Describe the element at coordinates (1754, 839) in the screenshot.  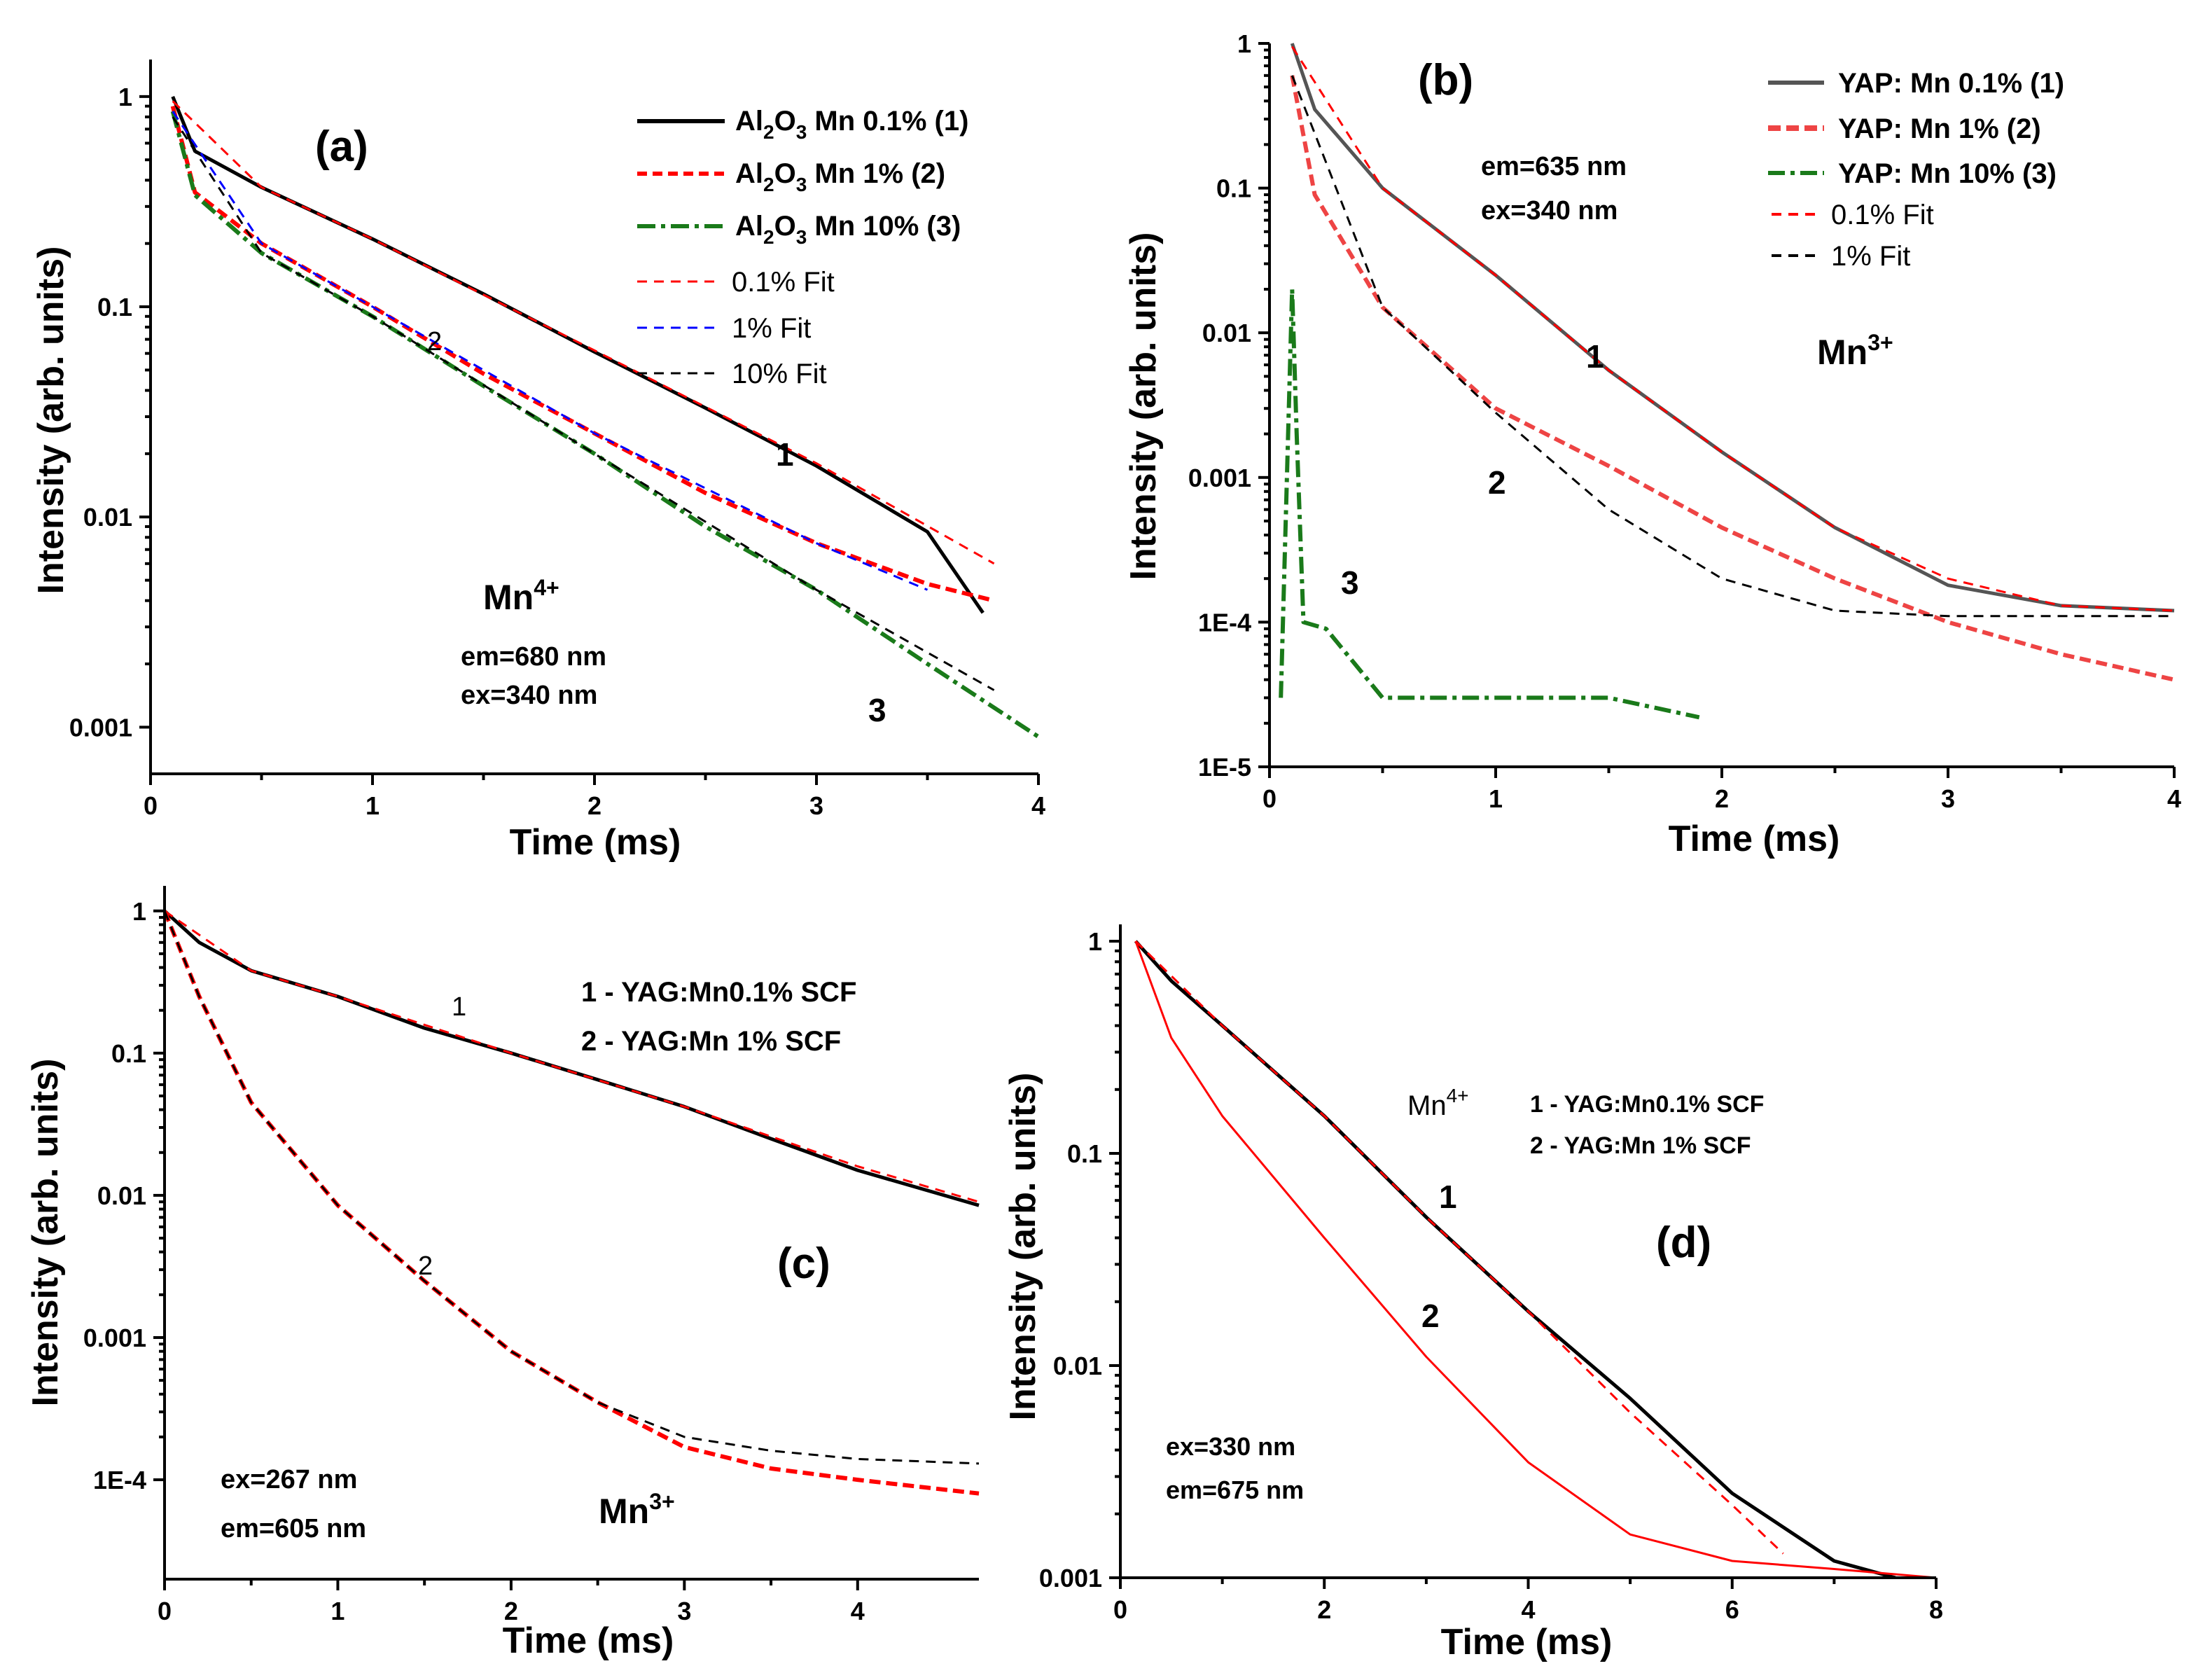
I see `panel-b-x-axis-title: Time (ms)` at that location.